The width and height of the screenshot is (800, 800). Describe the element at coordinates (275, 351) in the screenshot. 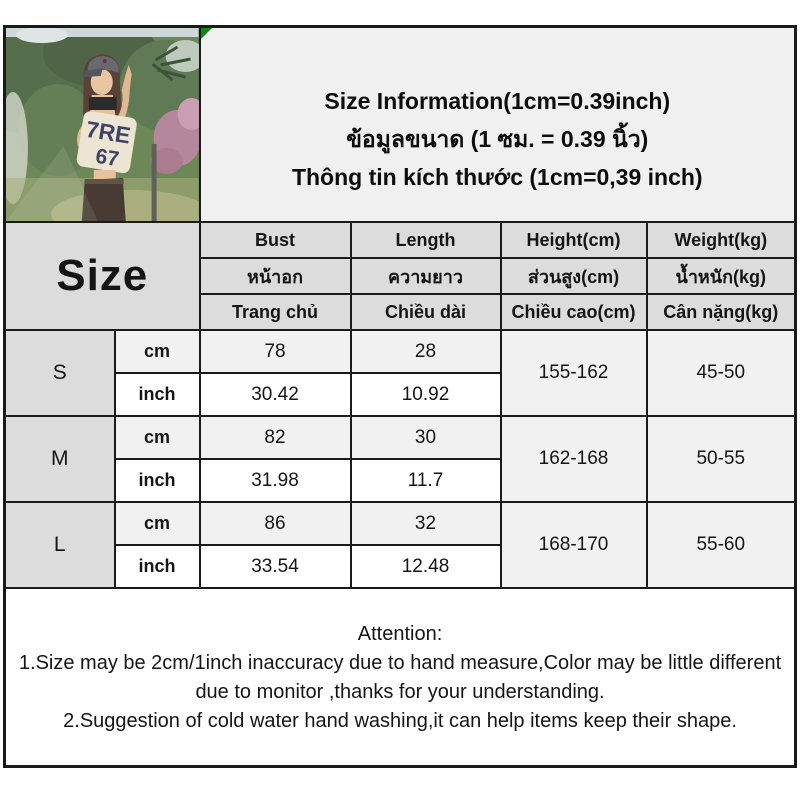

I see `s-bust-cm: 78` at that location.